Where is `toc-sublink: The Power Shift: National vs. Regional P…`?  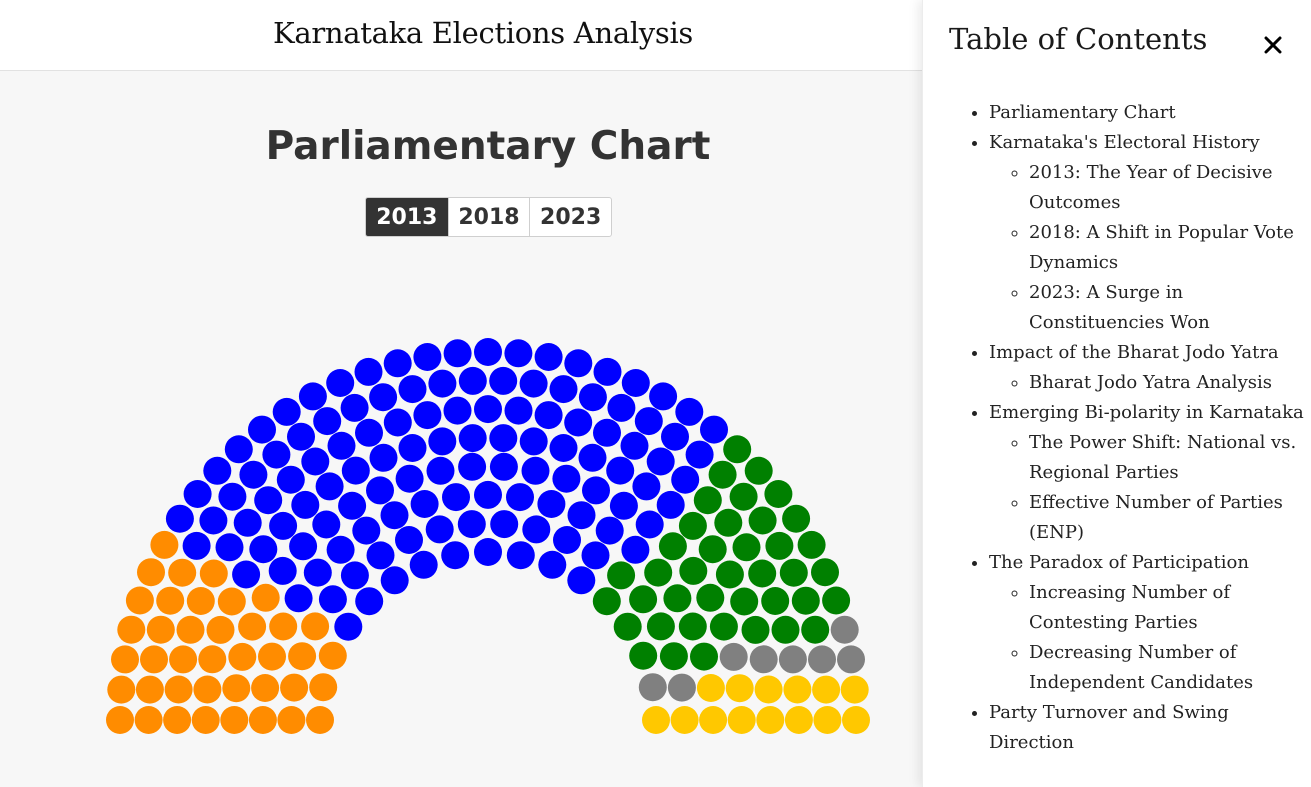
toc-sublink: The Power Shift: National vs. Regional P… is located at coordinates (1163, 457).